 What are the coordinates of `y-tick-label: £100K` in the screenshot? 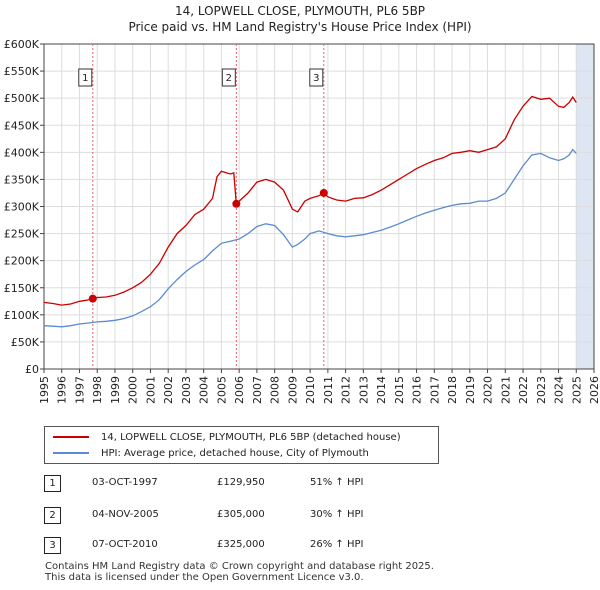 It's located at (22, 315).